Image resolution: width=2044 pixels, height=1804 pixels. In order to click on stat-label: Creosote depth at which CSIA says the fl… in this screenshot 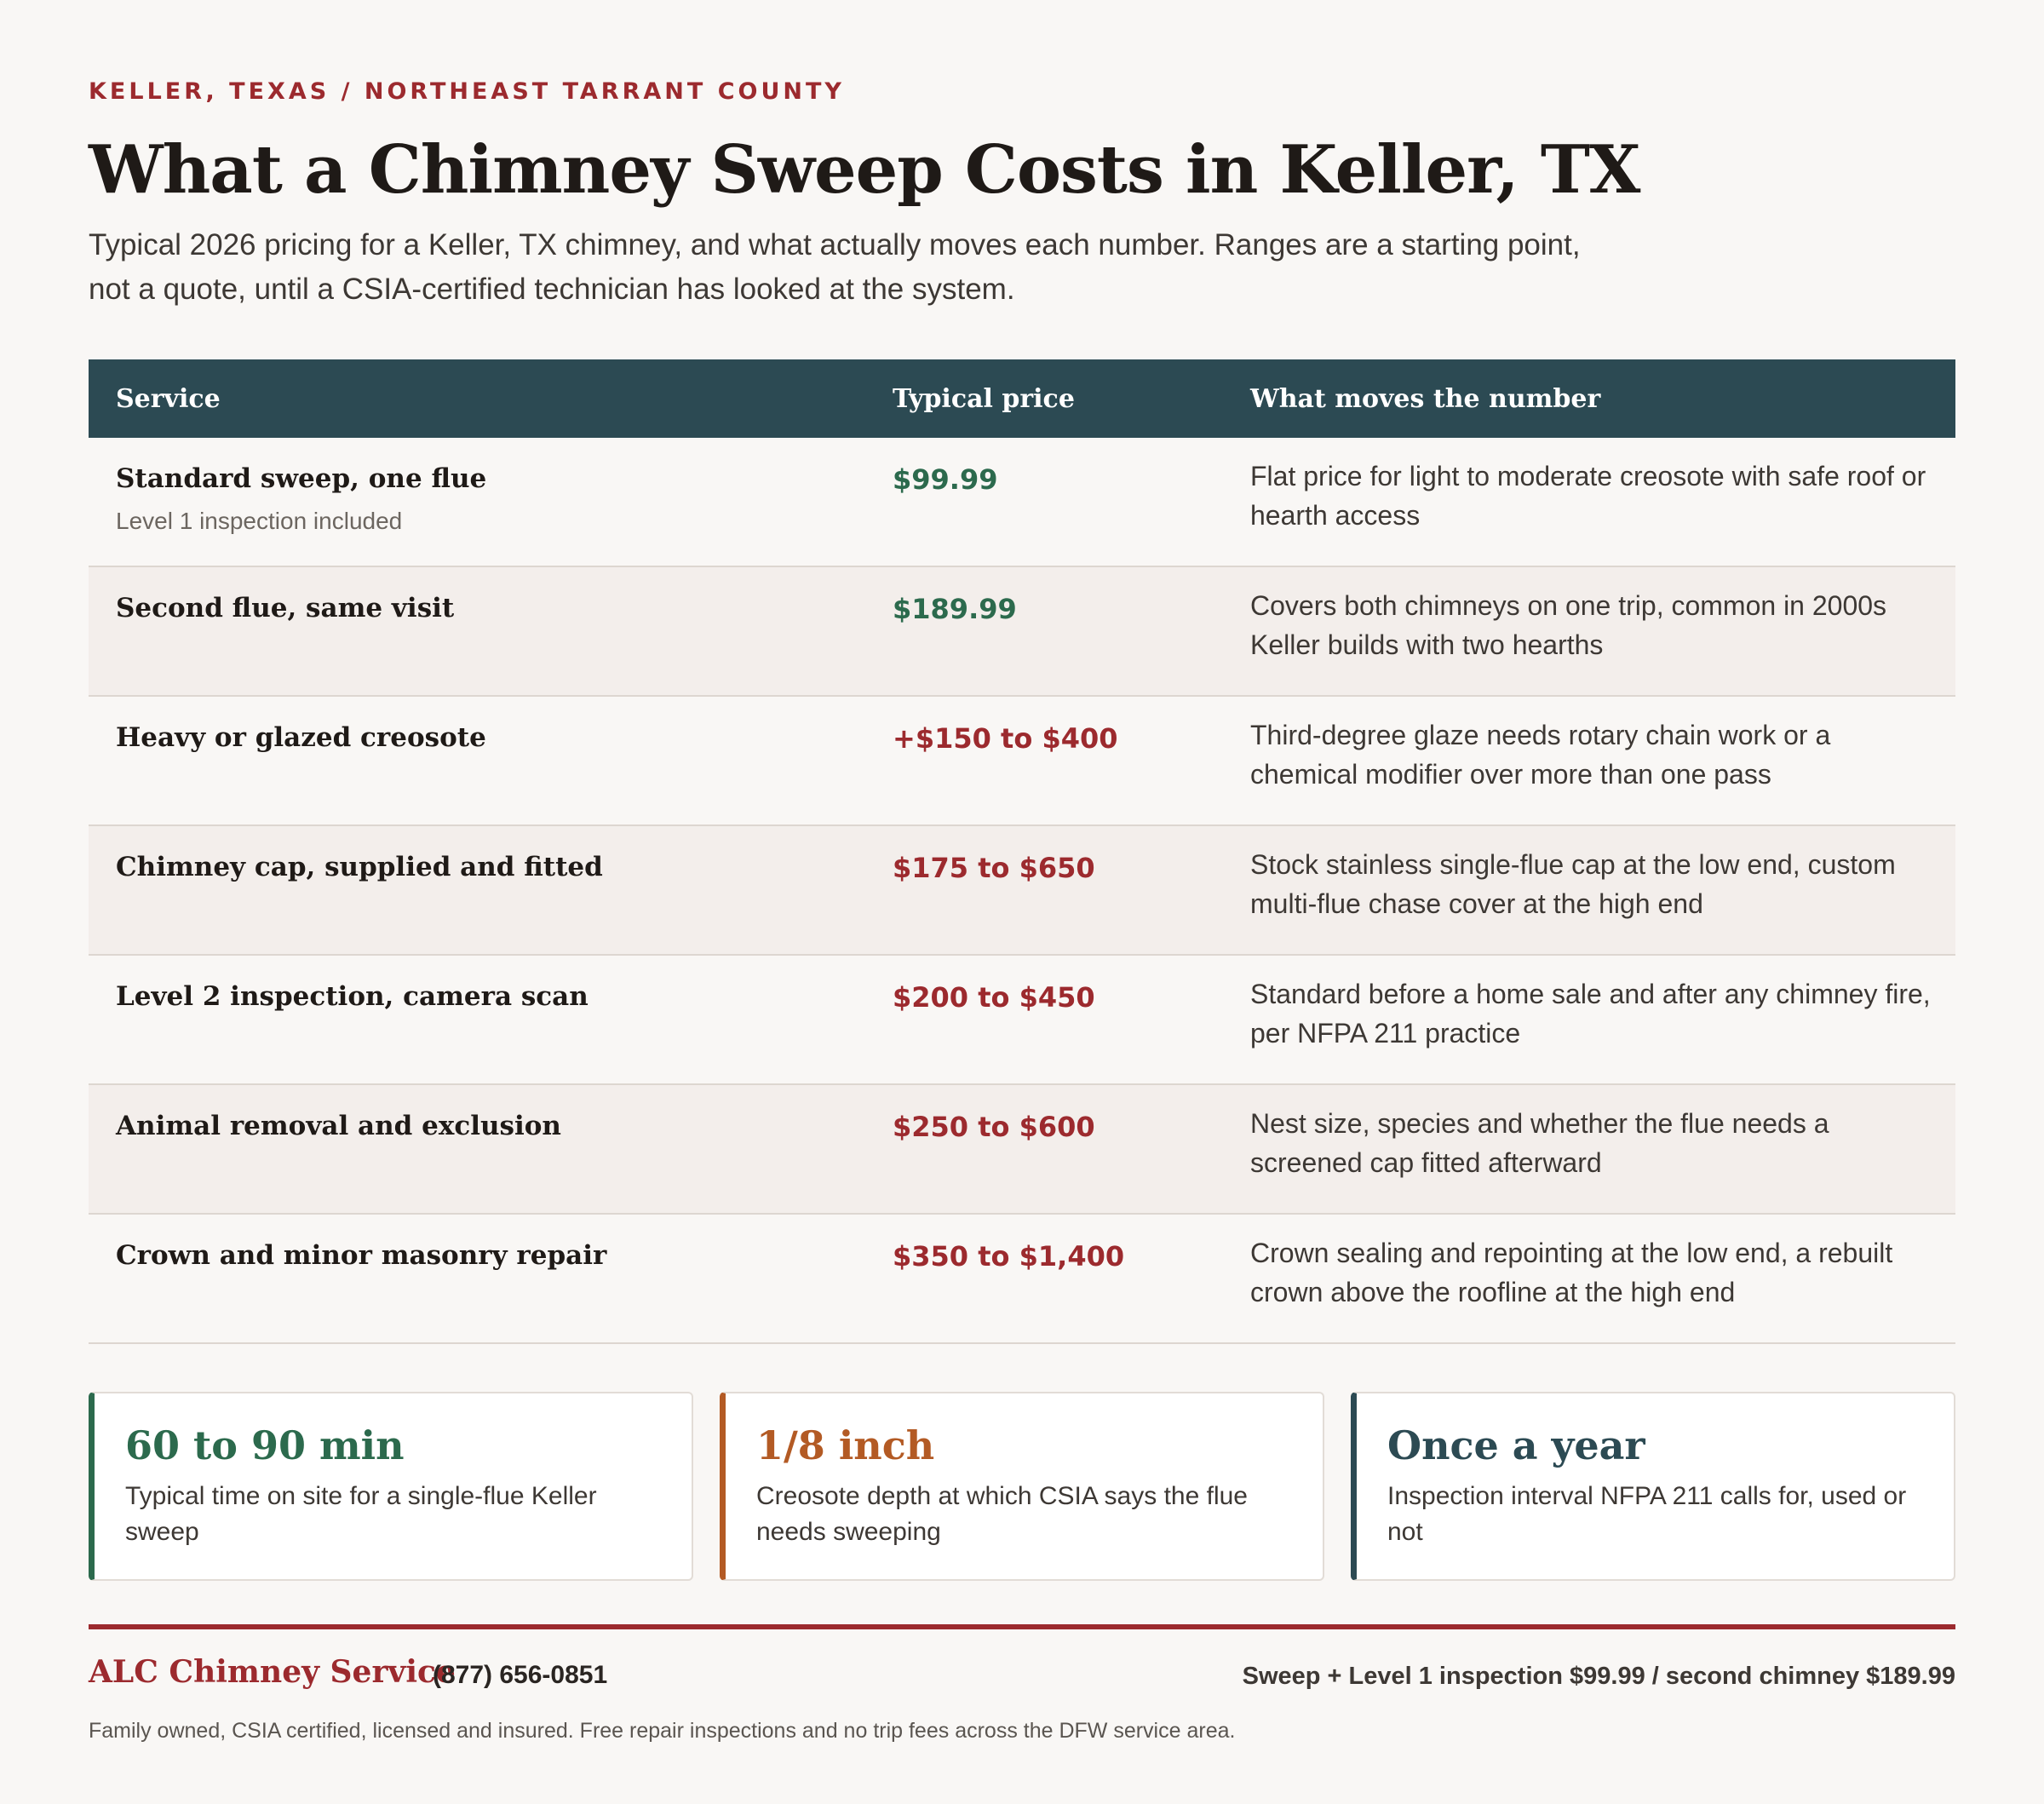, I will do `click(1002, 1514)`.